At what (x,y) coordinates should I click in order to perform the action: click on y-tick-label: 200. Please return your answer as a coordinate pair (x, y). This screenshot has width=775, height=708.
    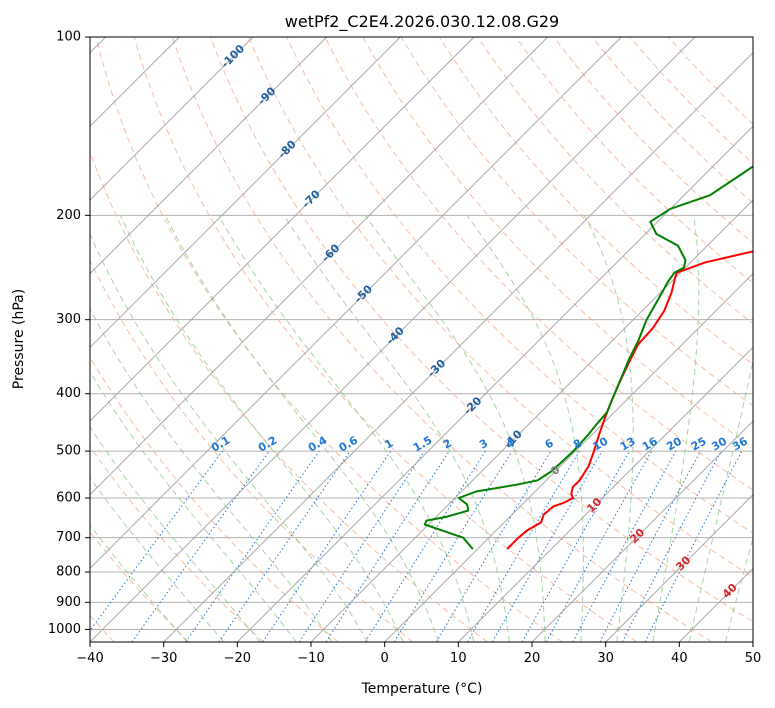
    Looking at the image, I should click on (68, 215).